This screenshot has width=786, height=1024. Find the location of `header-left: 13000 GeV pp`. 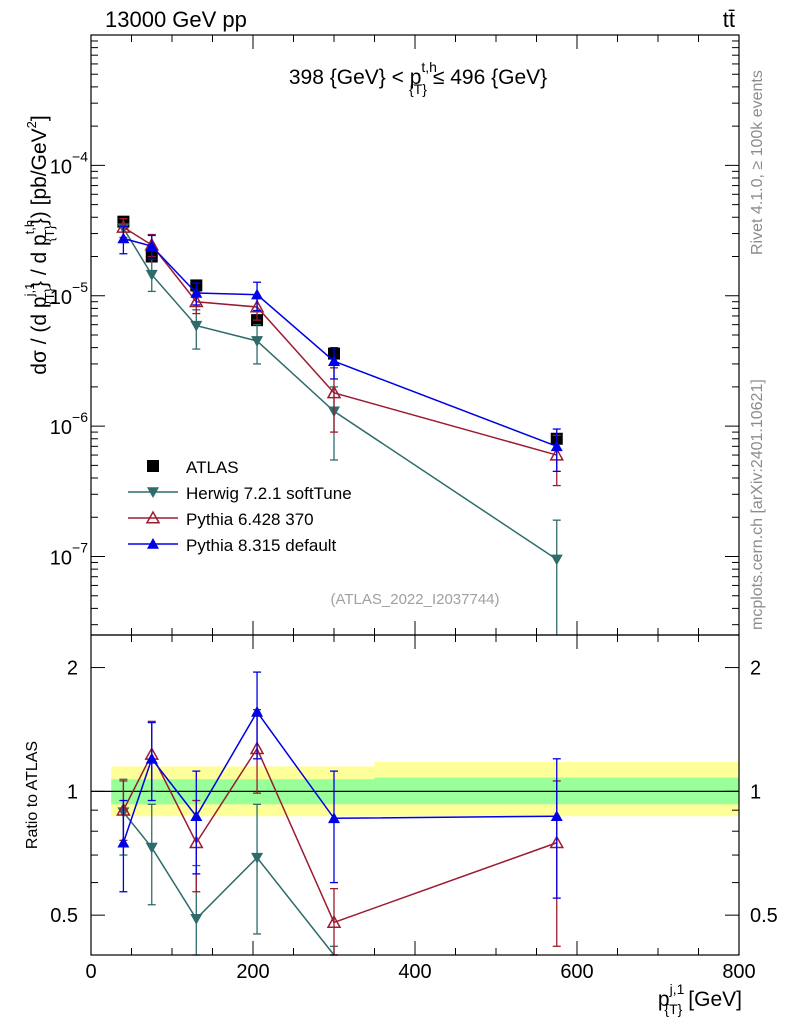

header-left: 13000 GeV pp is located at coordinates (176, 19).